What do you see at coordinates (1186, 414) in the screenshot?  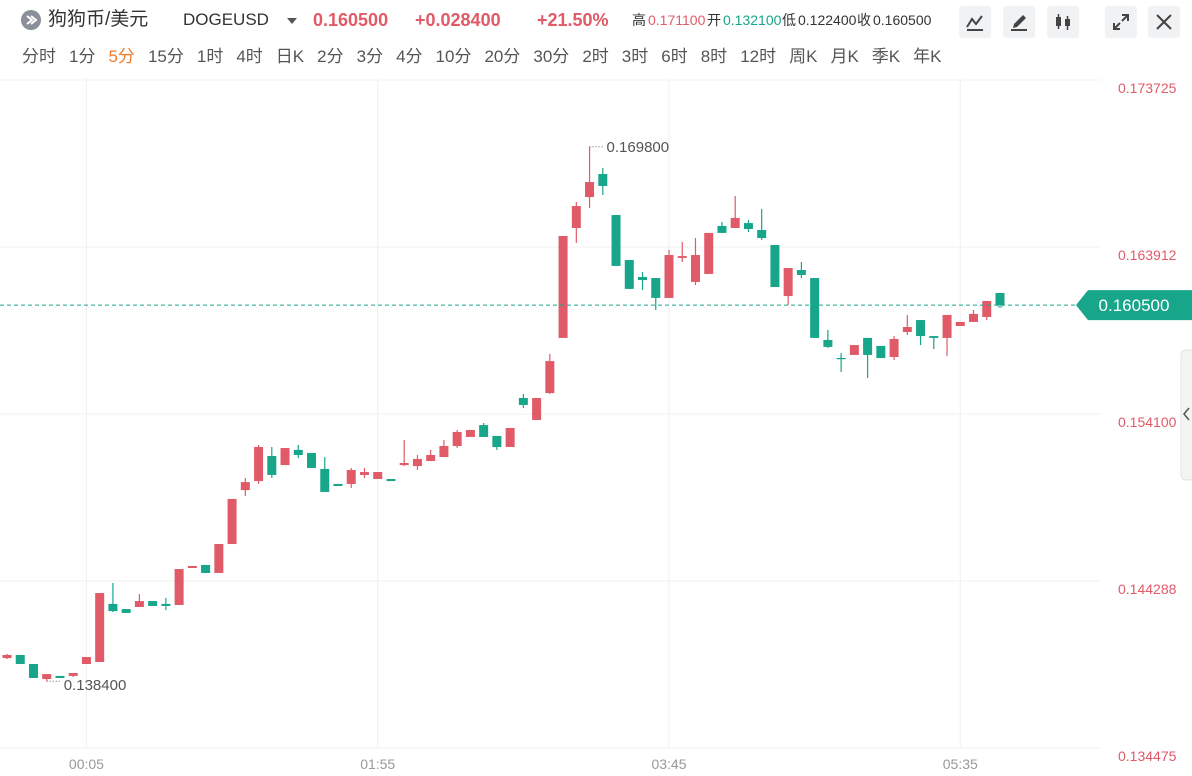 I see `scroll-chevron` at bounding box center [1186, 414].